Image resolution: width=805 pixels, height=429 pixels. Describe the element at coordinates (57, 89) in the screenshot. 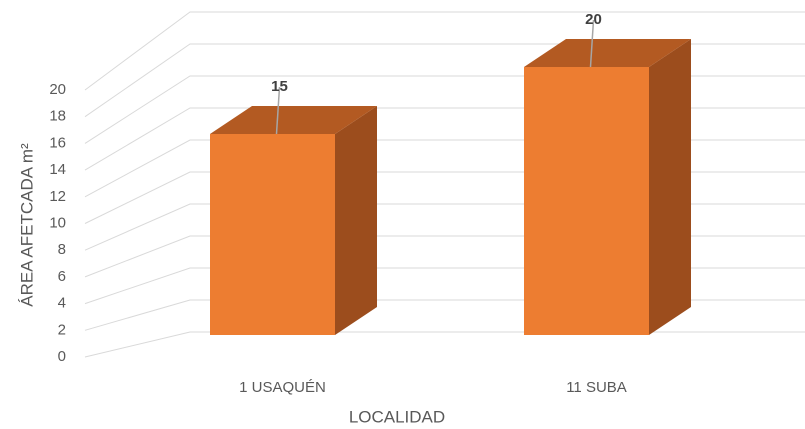

I see `y-tick-label: 20` at that location.